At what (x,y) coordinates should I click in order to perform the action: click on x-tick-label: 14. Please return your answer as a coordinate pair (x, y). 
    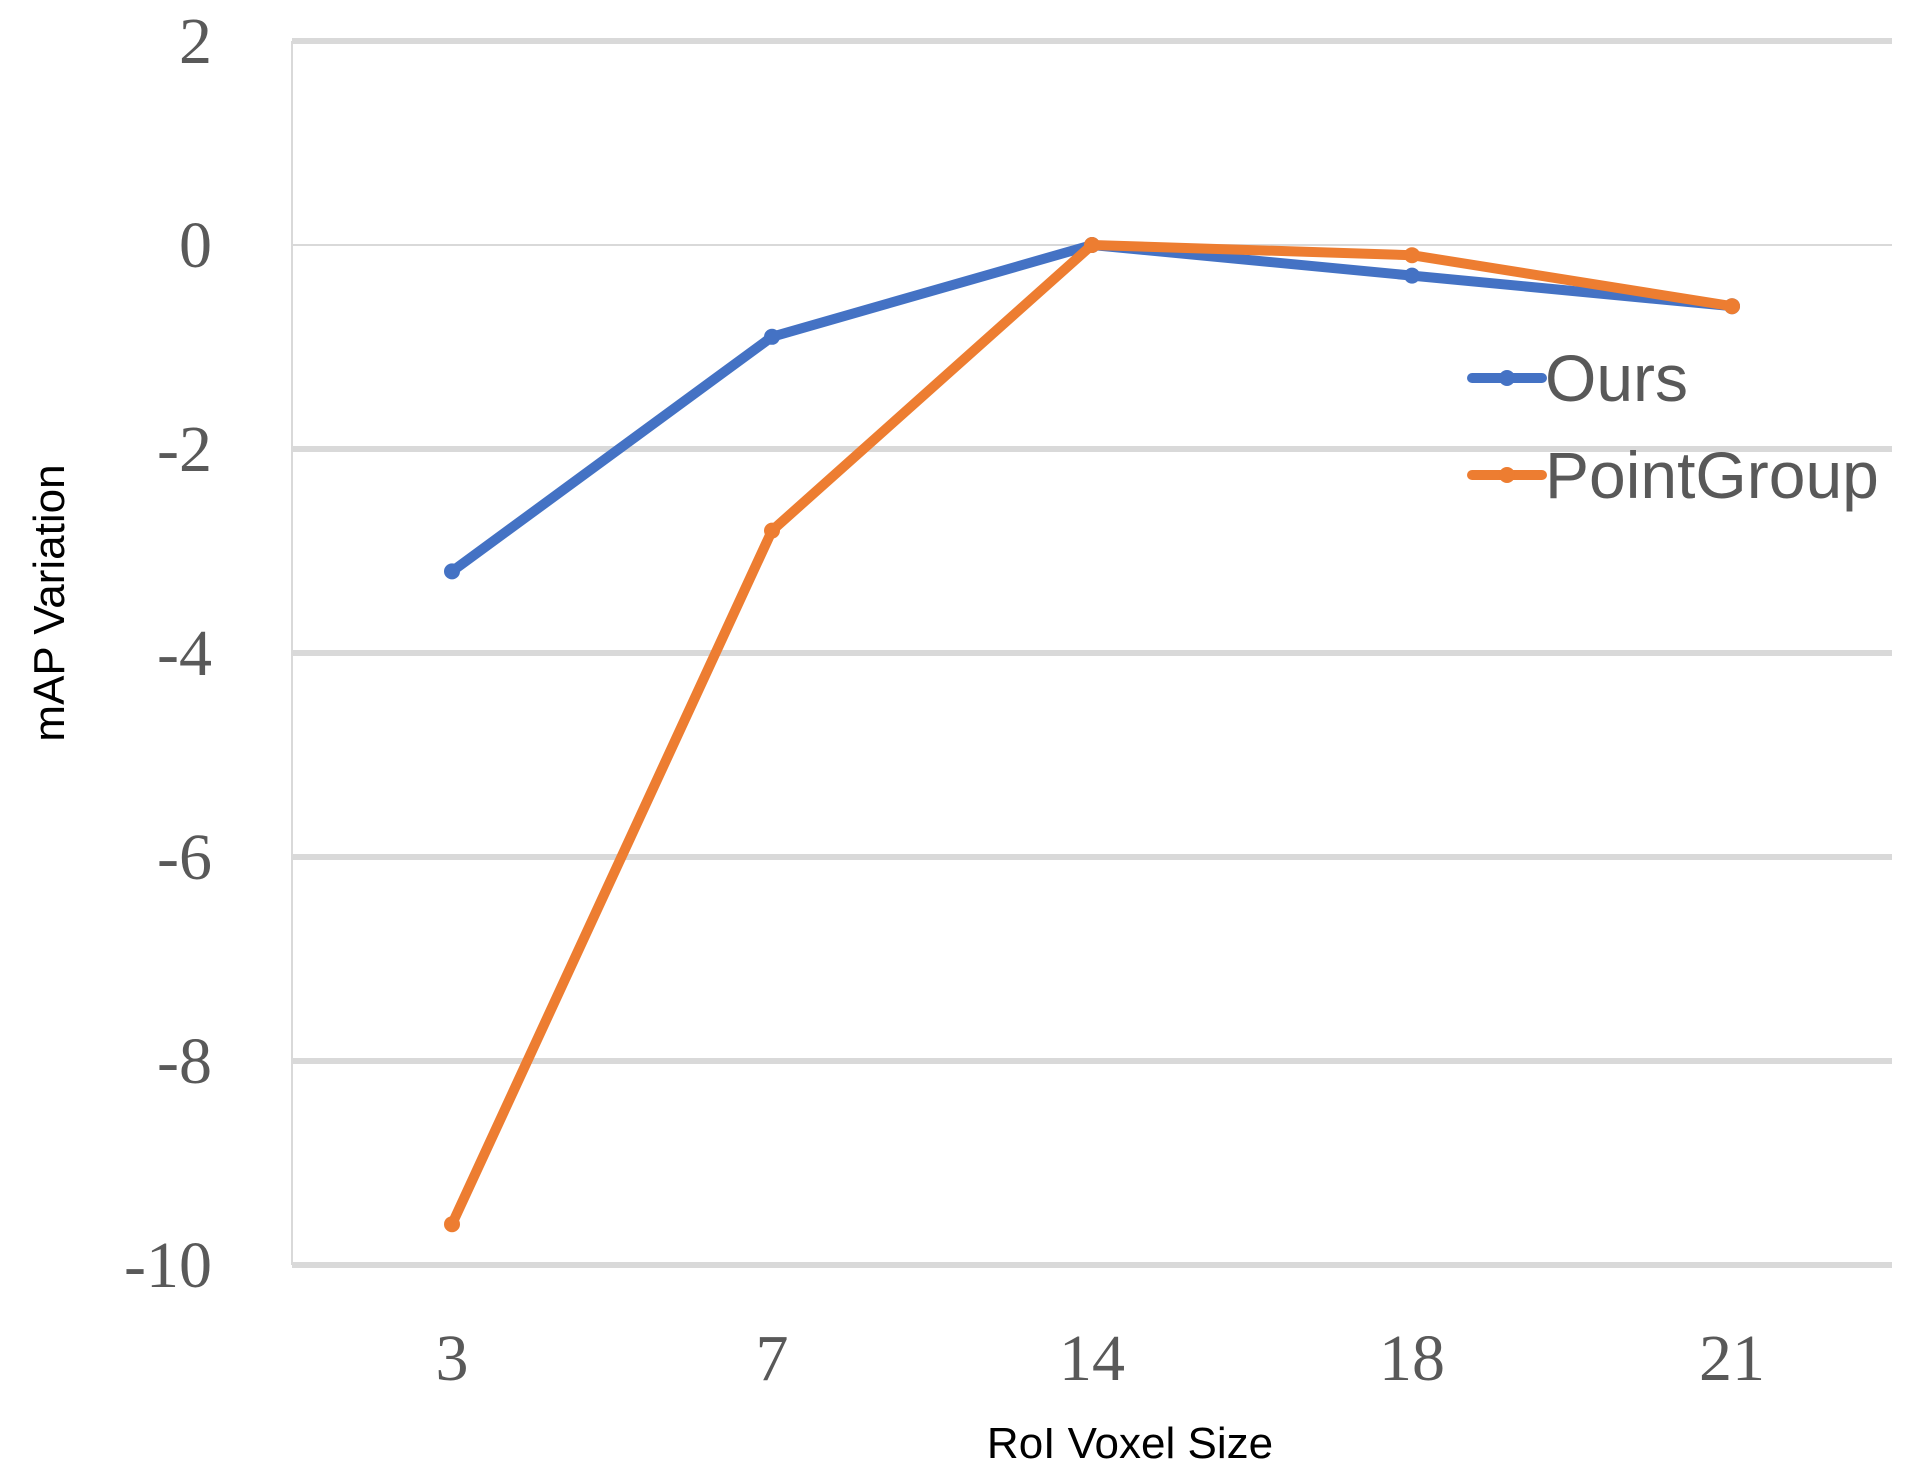
    Looking at the image, I should click on (1092, 1358).